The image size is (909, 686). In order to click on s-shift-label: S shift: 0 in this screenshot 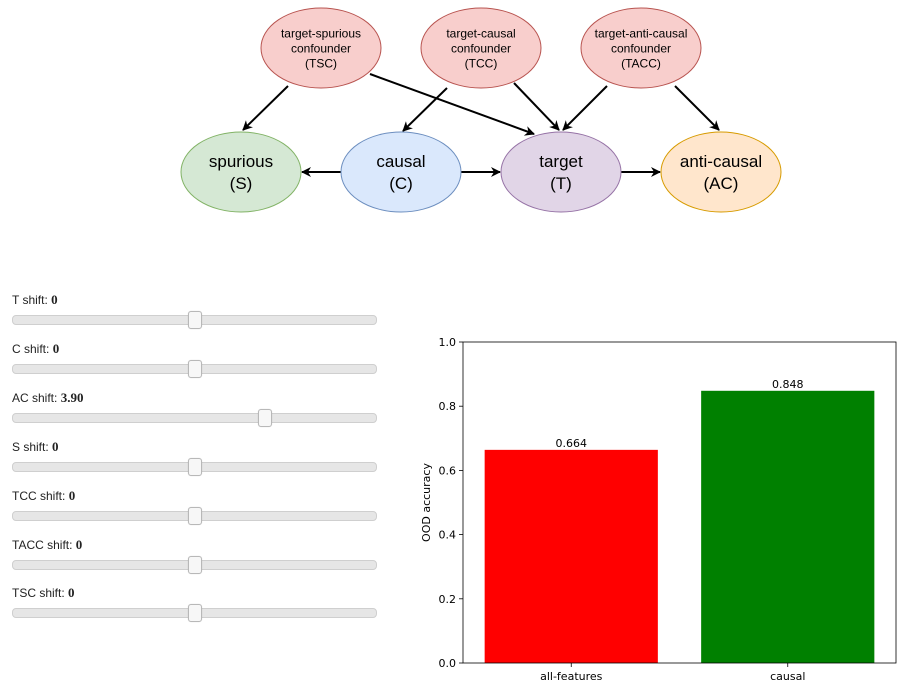, I will do `click(35, 446)`.